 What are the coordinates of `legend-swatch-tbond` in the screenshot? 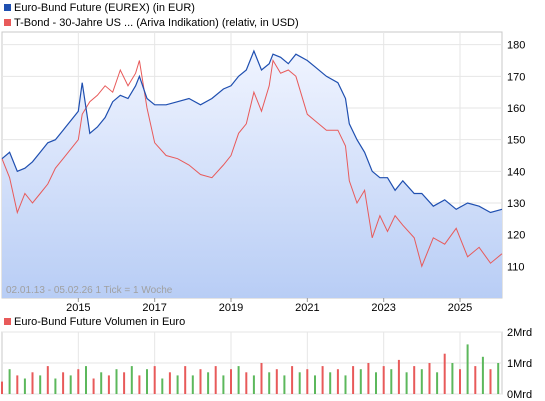 It's located at (7, 22).